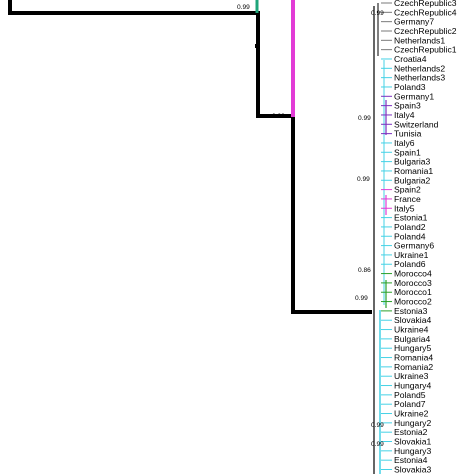 The width and height of the screenshot is (474, 474). I want to click on leaf-tips, so click(386, 236).